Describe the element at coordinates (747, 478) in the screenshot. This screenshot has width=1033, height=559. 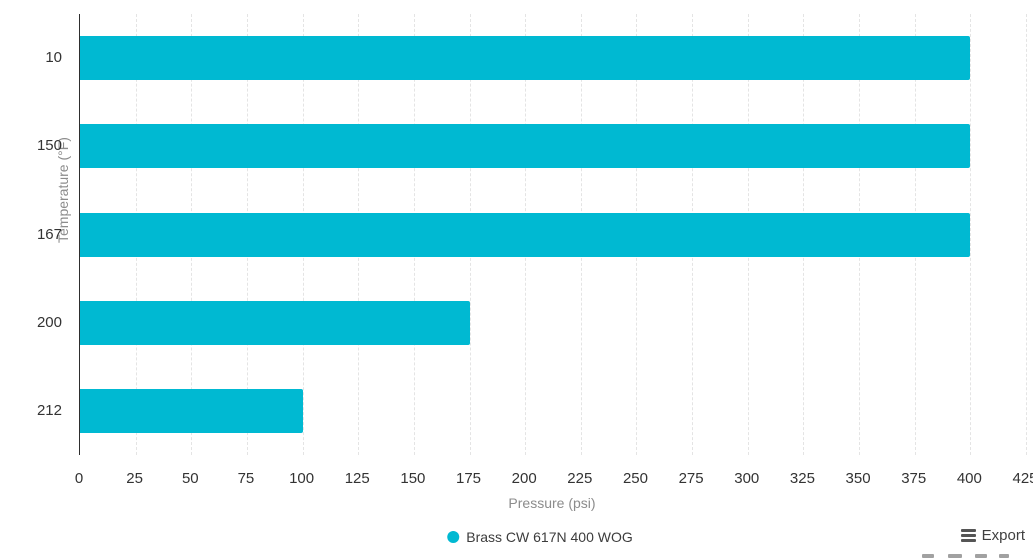
I see `x-axis-label-300: 300` at that location.